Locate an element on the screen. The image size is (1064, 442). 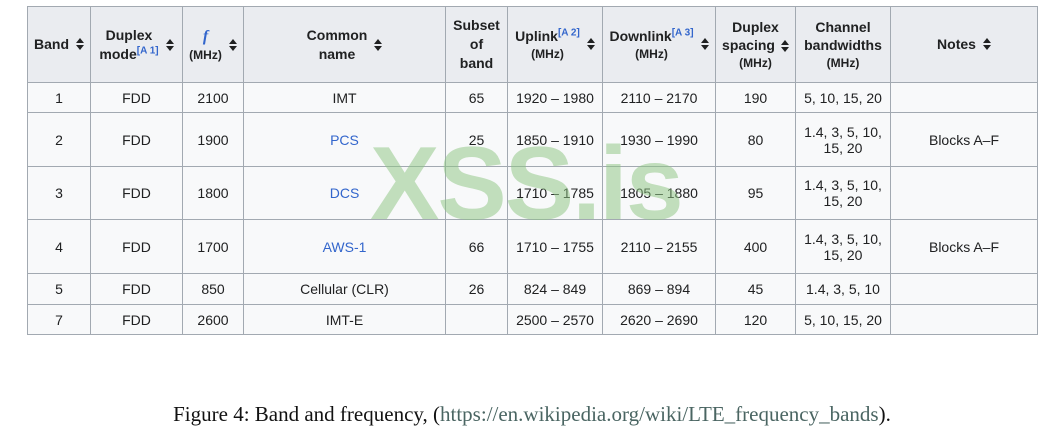
cell-subset: 65 is located at coordinates (476, 97).